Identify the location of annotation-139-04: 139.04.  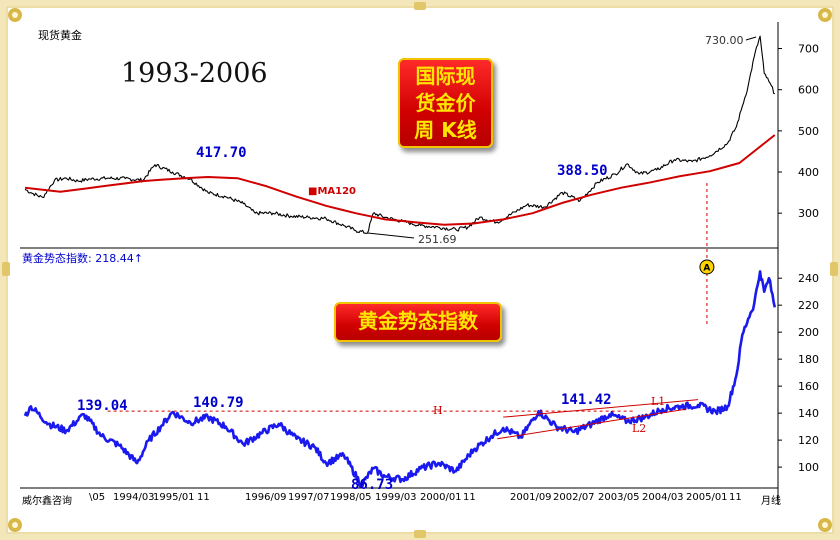
(102, 406).